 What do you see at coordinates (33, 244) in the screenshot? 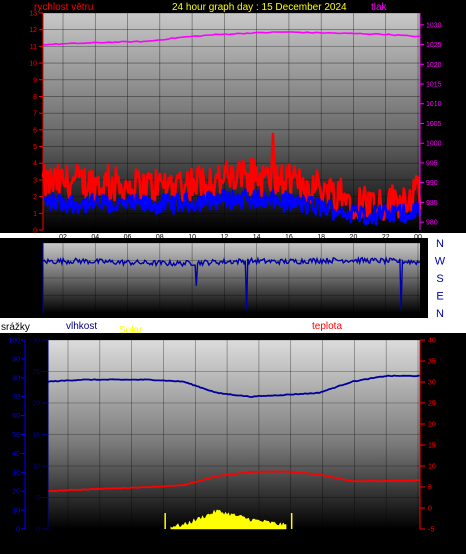
I see `direction-tick-label: 360` at bounding box center [33, 244].